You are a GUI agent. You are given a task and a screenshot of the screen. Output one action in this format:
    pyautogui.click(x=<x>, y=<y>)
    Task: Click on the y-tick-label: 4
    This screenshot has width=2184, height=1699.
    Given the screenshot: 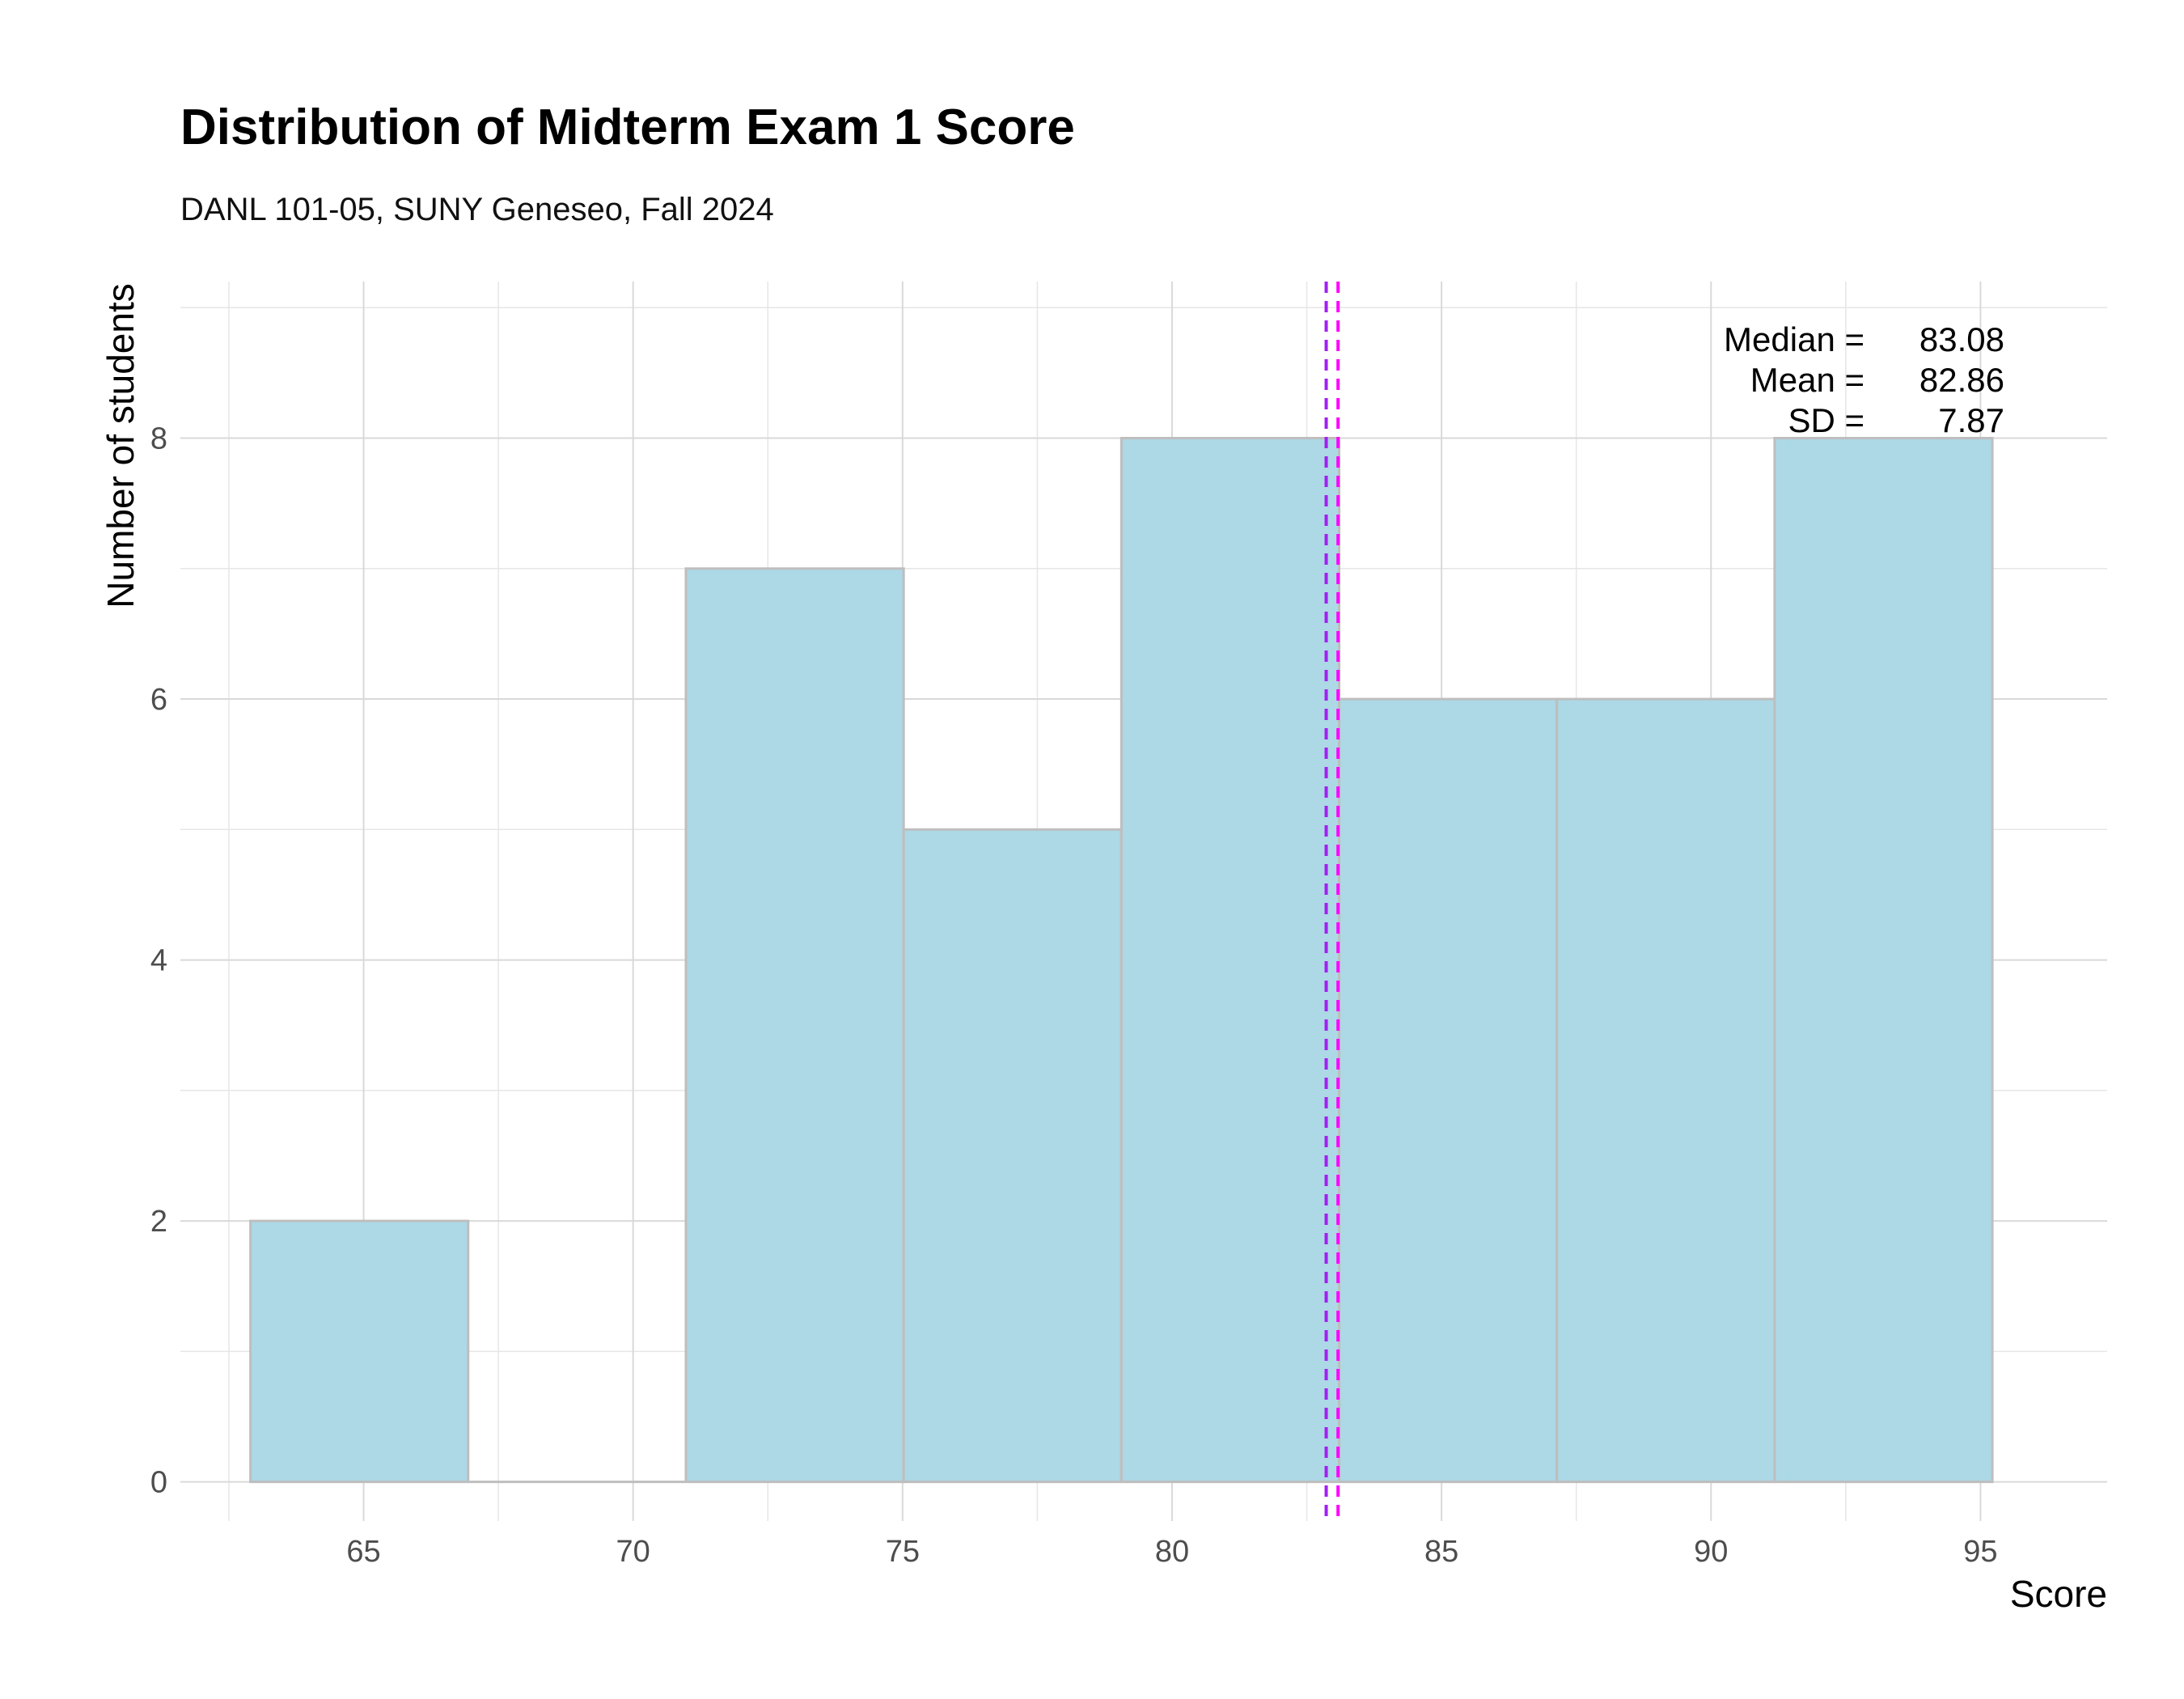 What is the action you would take?
    pyautogui.click(x=159, y=961)
    